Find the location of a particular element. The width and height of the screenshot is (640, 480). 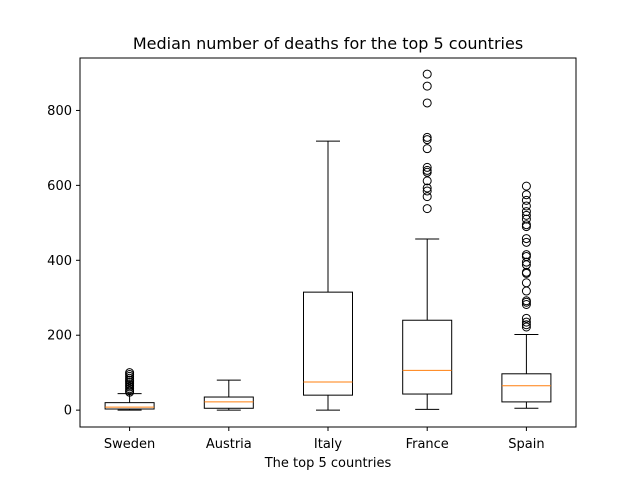

x-tick-label: Austria is located at coordinates (229, 444).